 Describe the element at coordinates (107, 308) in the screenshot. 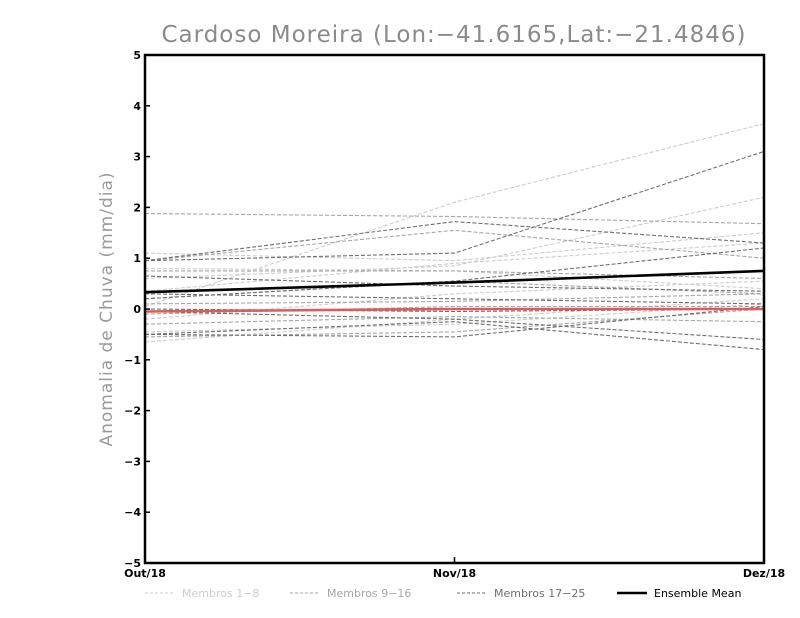

I see `y-axis-label: Anomalia de Chuva (mm/dia)` at that location.